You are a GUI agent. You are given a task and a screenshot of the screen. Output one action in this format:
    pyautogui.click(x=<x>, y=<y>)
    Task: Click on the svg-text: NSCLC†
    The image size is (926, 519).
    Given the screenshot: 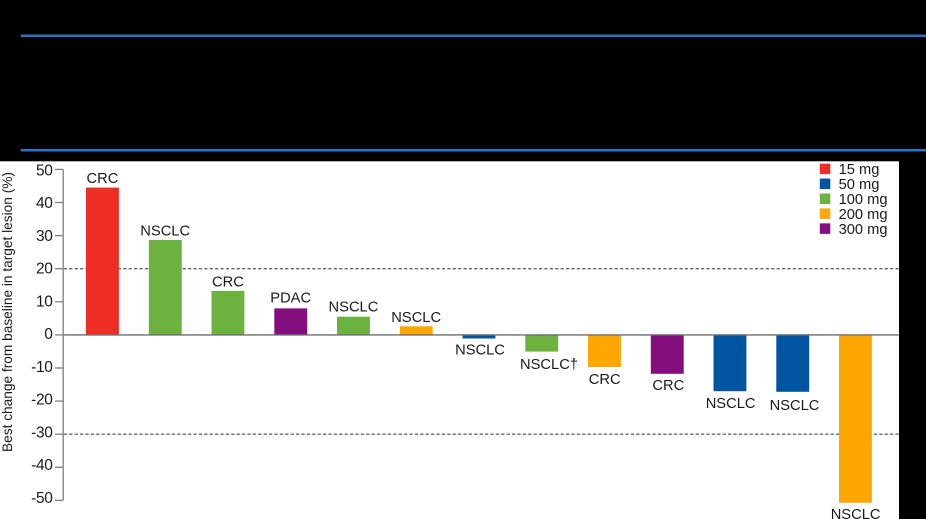 What is the action you would take?
    pyautogui.click(x=549, y=365)
    